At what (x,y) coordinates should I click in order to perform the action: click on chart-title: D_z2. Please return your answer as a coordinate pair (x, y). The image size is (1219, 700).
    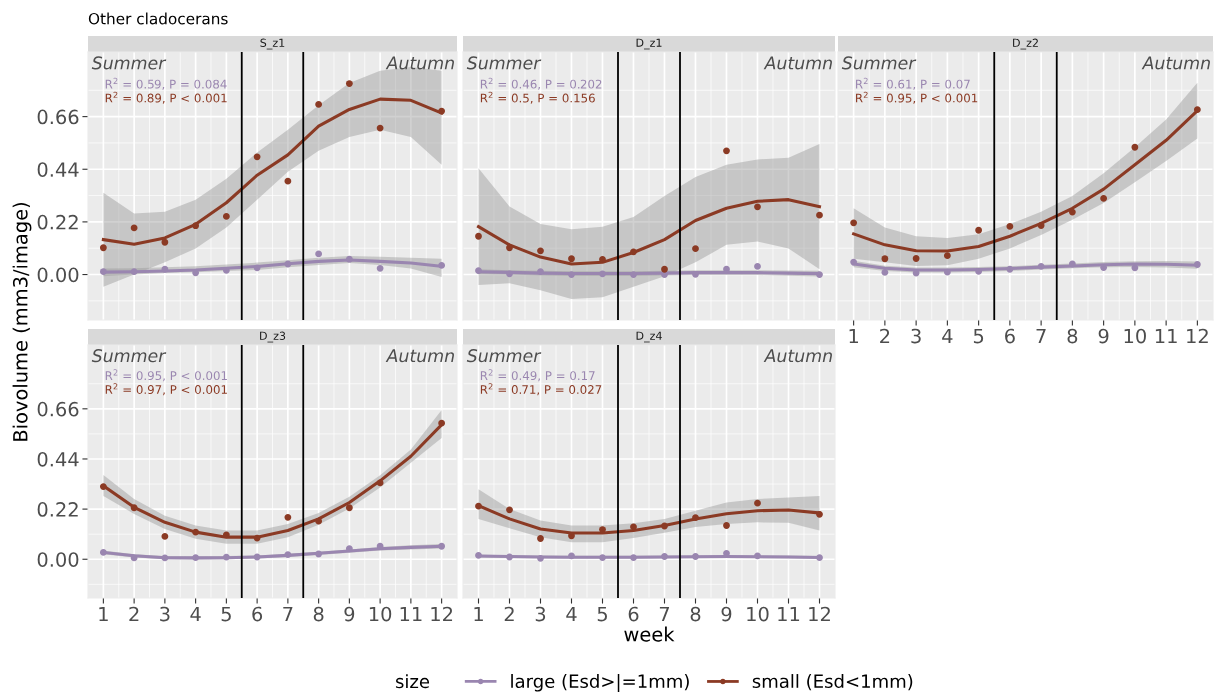
    Looking at the image, I should click on (1025, 44).